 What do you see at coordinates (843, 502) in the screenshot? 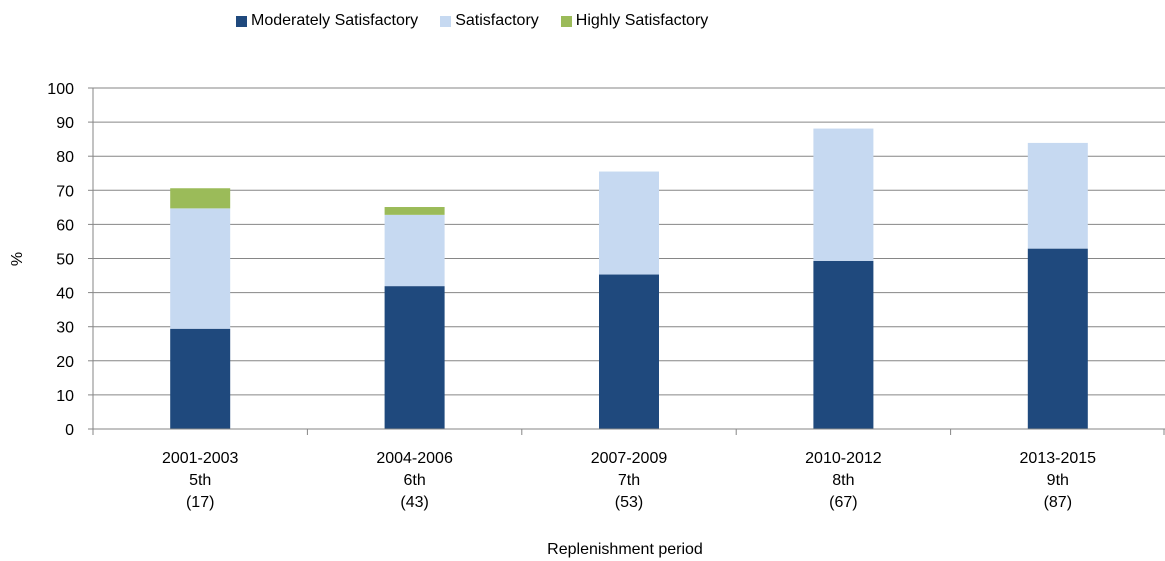
I see `x-tick-label: (67)` at bounding box center [843, 502].